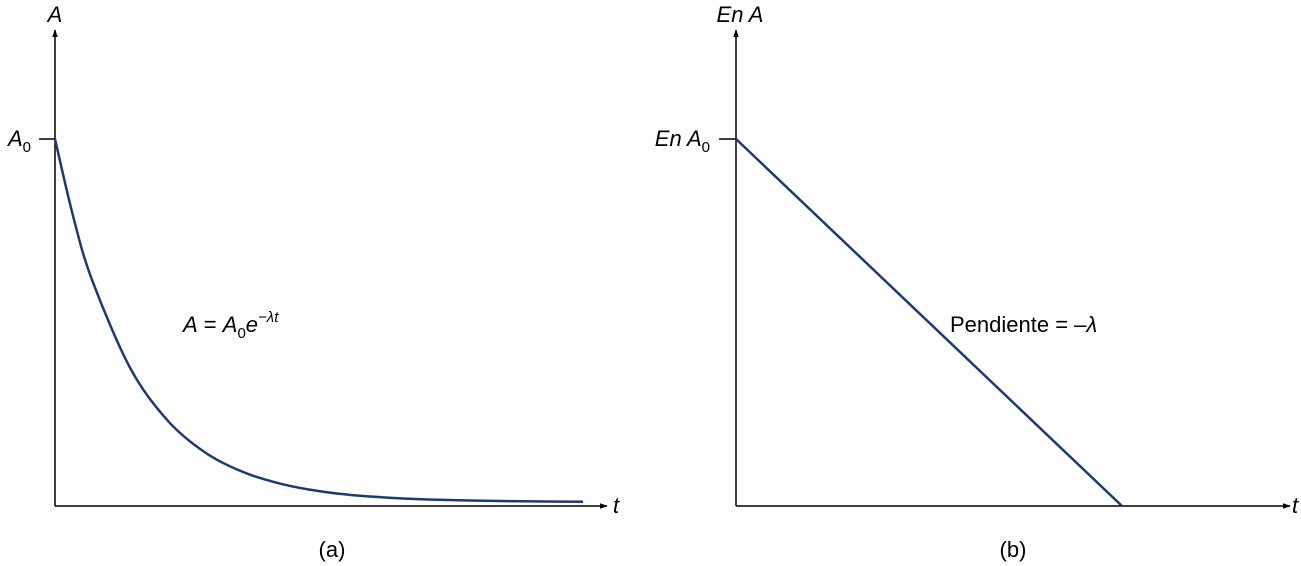  What do you see at coordinates (1013, 549) in the screenshot?
I see `panel-b-caption: (b)` at bounding box center [1013, 549].